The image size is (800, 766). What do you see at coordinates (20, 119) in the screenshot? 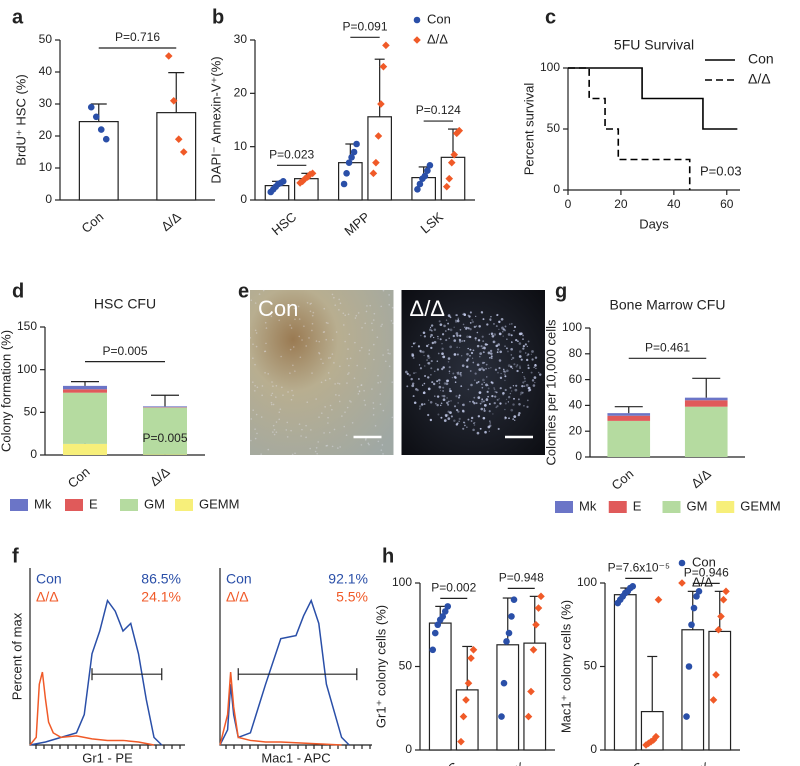
I see `y-axis-label: BrdU⁺ HSC (%)` at bounding box center [20, 119].